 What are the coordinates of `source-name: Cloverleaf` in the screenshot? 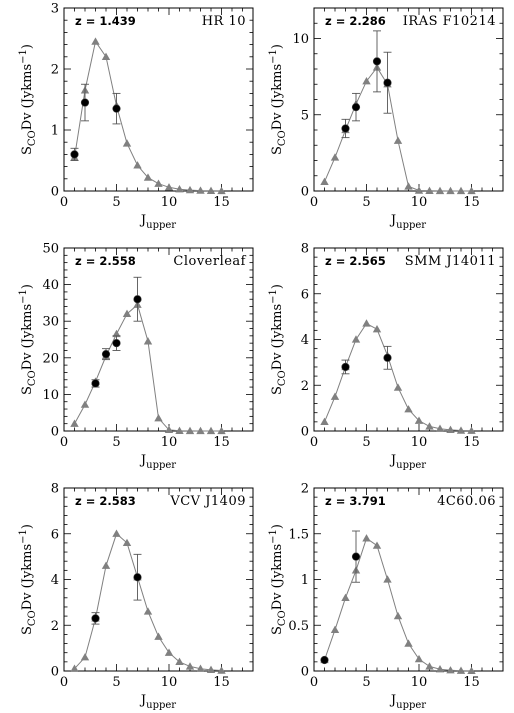 It's located at (209, 261).